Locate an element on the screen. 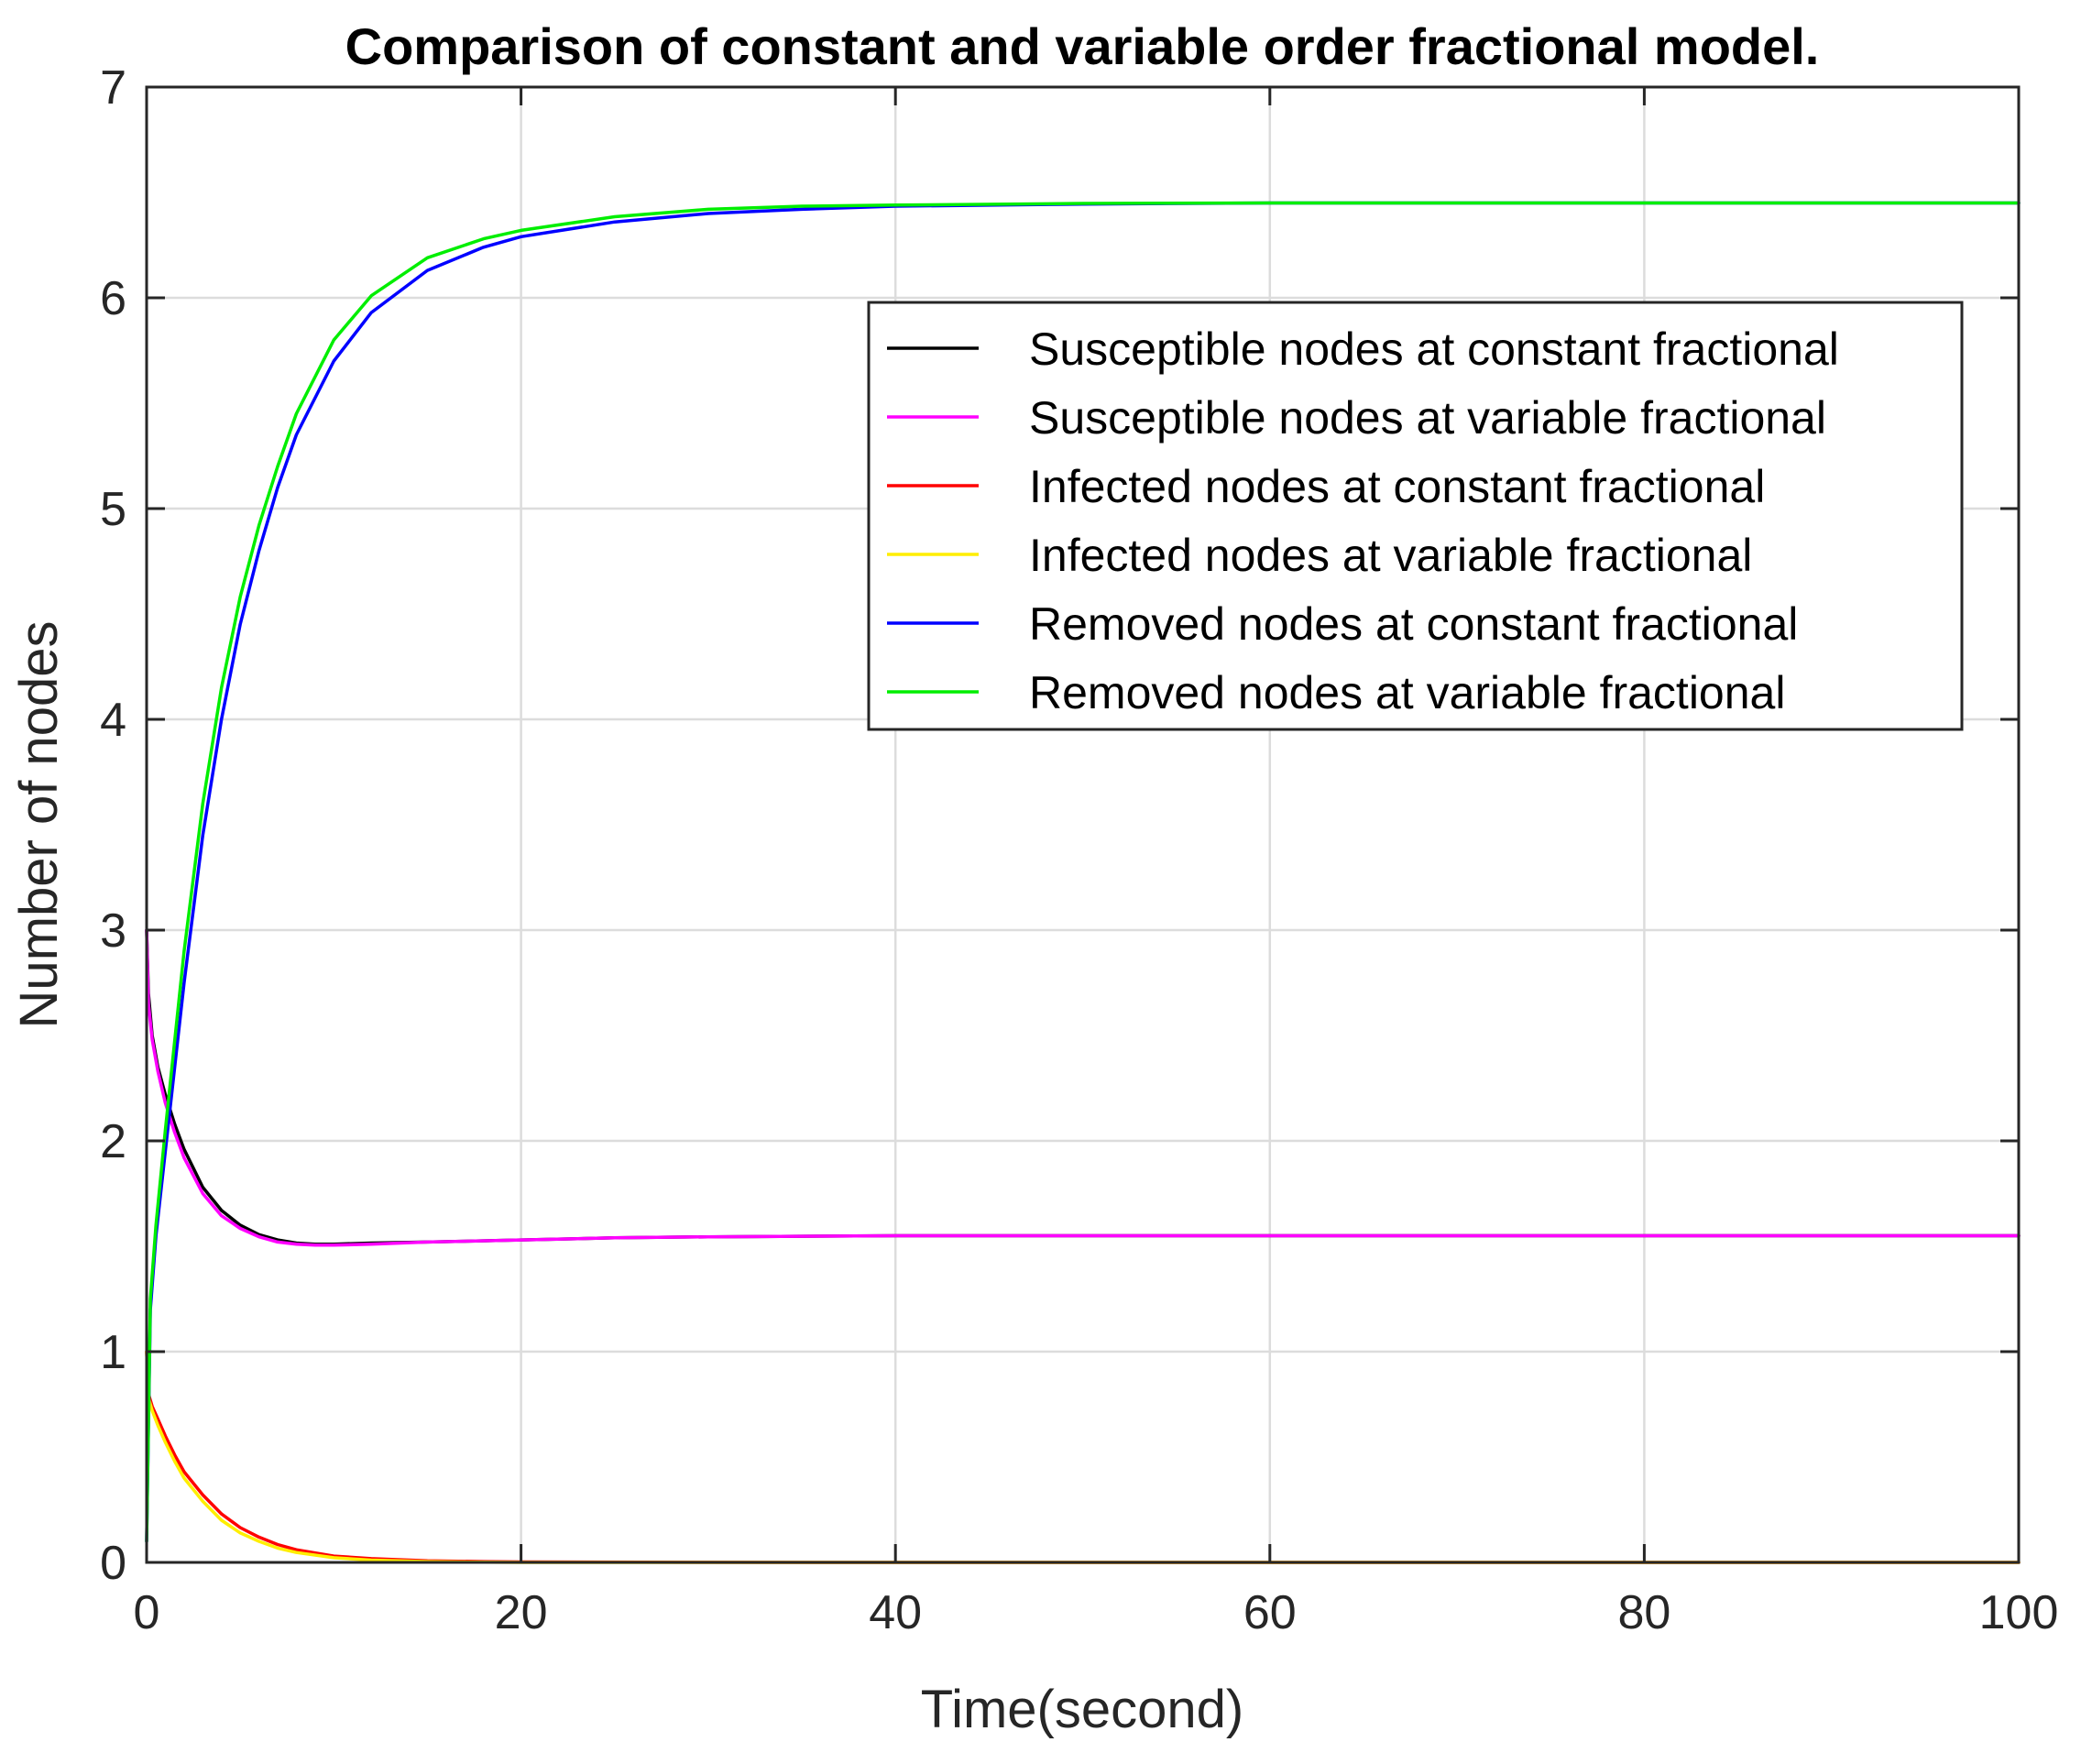 This screenshot has height=1764, width=2081. legend-label-4: Infected nodes at variable fractional is located at coordinates (1390, 555).